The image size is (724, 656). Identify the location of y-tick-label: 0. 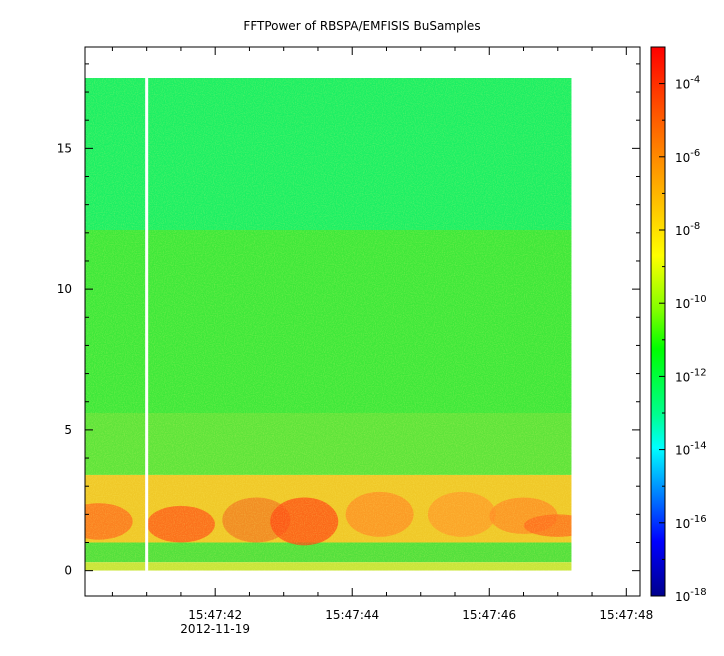
(68, 571).